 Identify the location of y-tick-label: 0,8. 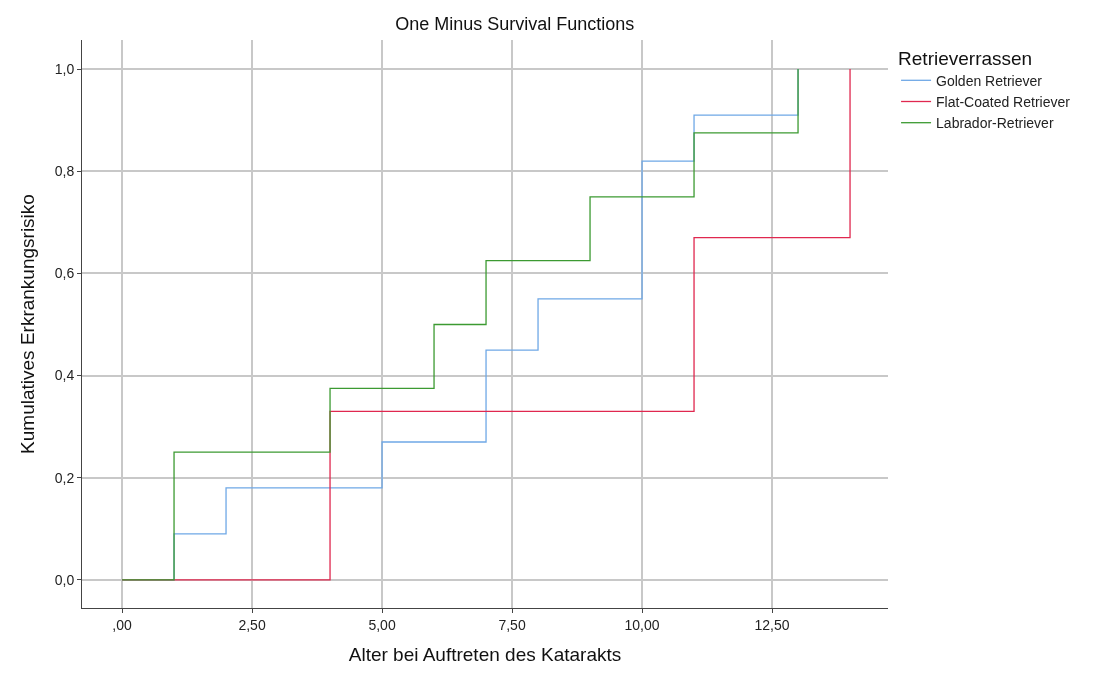
(64, 171).